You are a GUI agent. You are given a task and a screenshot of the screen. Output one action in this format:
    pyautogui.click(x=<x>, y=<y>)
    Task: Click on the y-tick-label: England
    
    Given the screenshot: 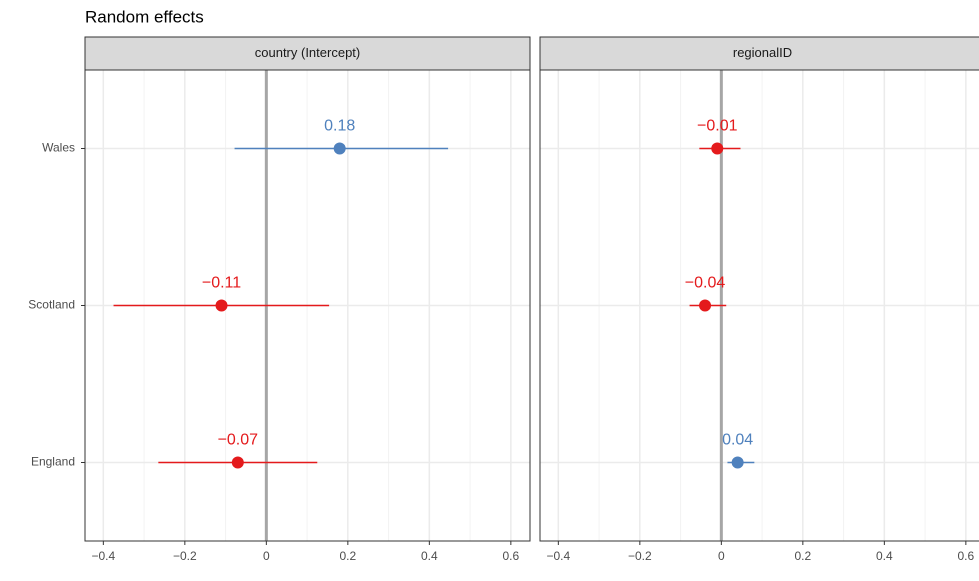 What is the action you would take?
    pyautogui.click(x=53, y=462)
    